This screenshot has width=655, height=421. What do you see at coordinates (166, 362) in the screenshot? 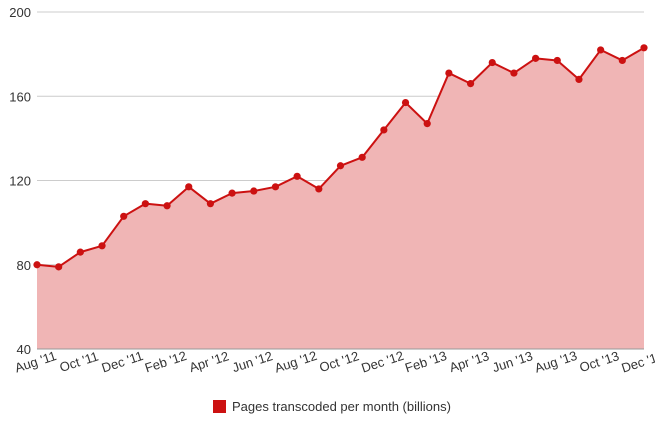
I see `x-tick-label: Feb '12` at bounding box center [166, 362].